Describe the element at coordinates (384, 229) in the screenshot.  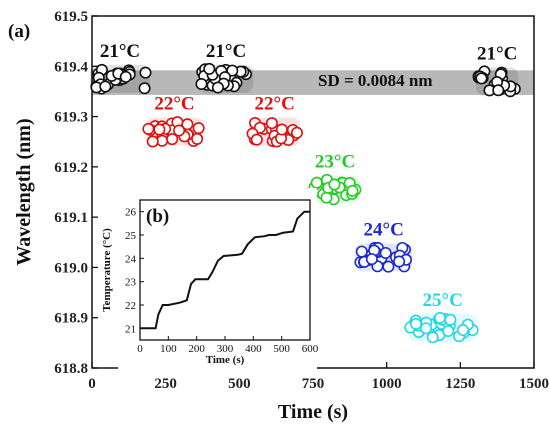
I see `temperature-label: 24°C` at that location.